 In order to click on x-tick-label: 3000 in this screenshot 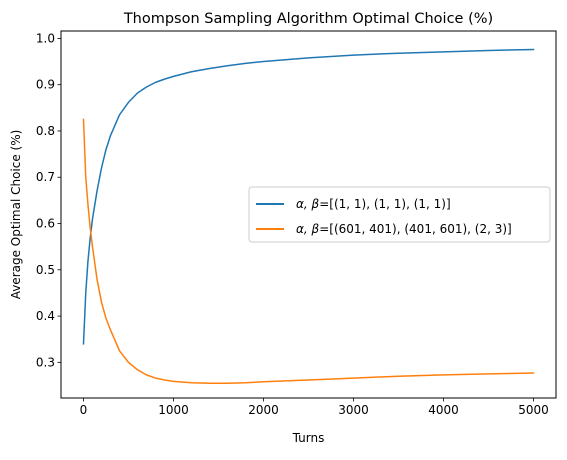, I will do `click(353, 410)`.